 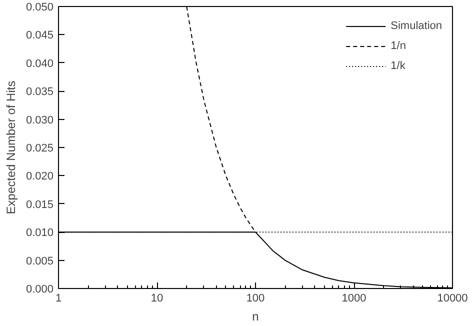 I want to click on x-tick-label: 1000, so click(x=354, y=298).